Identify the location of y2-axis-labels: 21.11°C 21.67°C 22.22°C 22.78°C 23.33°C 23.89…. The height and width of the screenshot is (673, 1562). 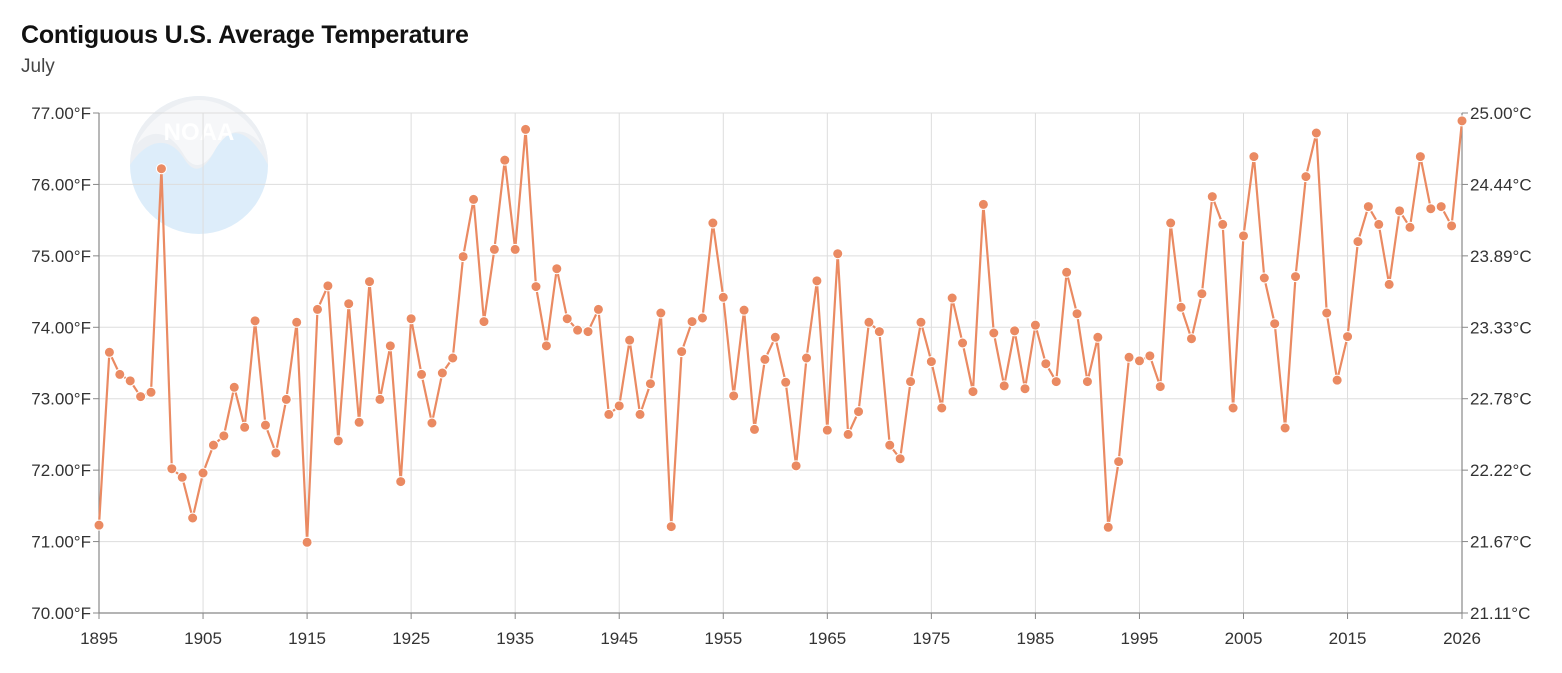
(1497, 363).